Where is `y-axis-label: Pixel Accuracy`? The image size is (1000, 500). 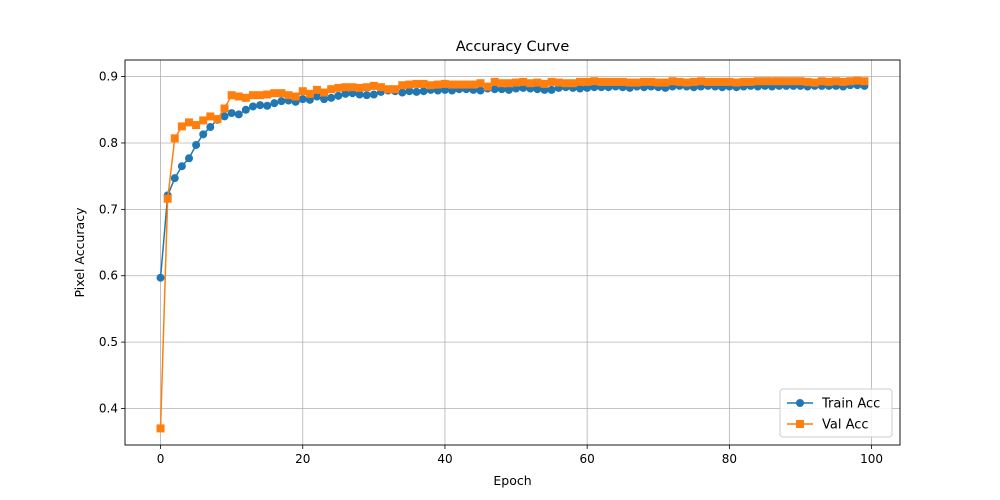
y-axis-label: Pixel Accuracy is located at coordinates (79, 252).